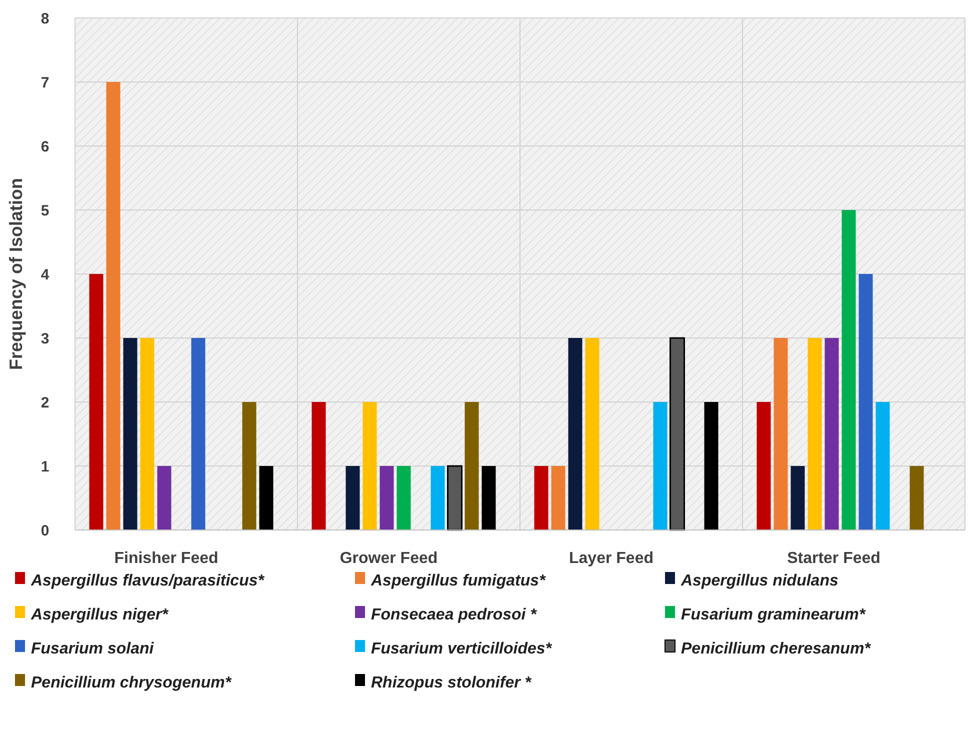 The width and height of the screenshot is (972, 734). I want to click on x-tick-label: Finisher Feed, so click(166, 558).